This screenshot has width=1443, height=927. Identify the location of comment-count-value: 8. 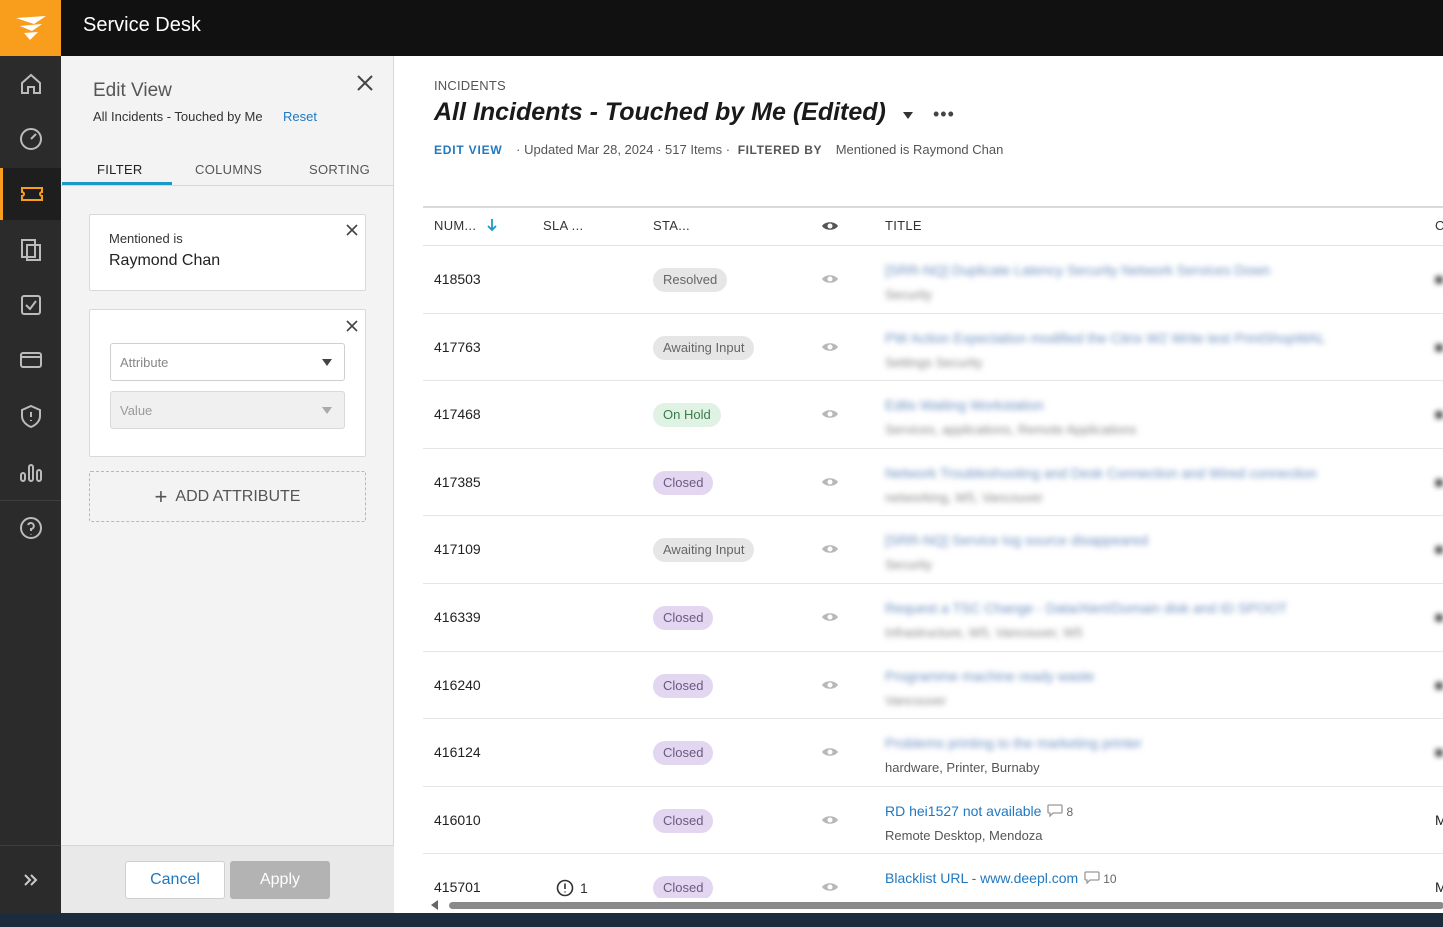
(1070, 811).